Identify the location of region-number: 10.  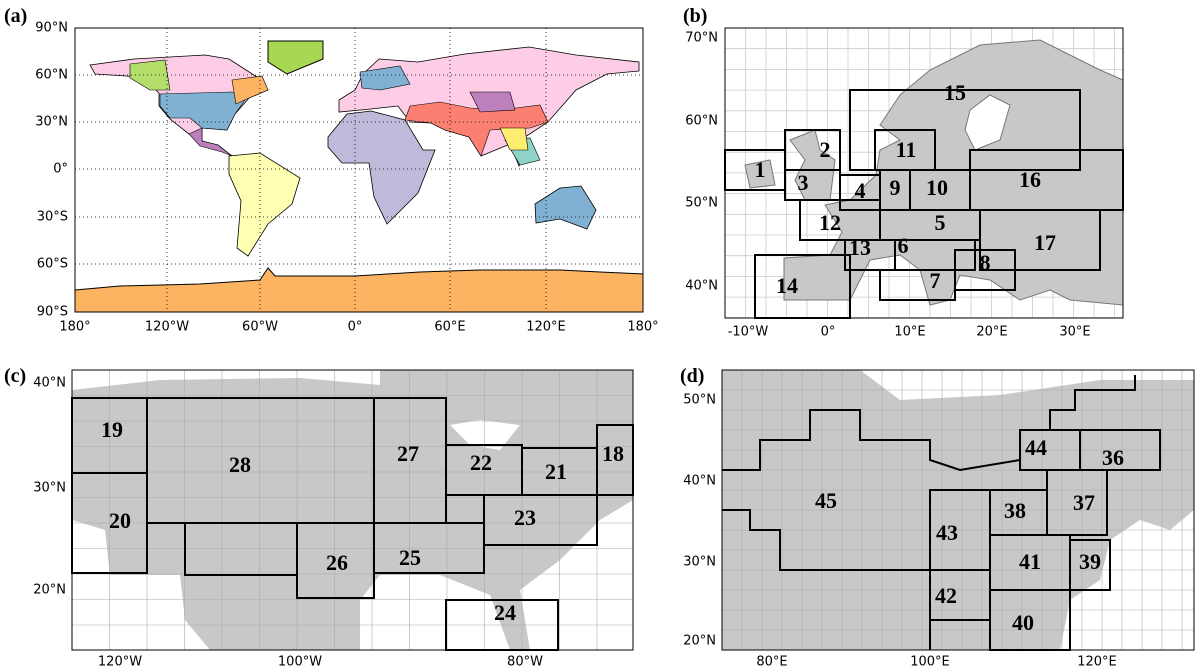
(937, 187).